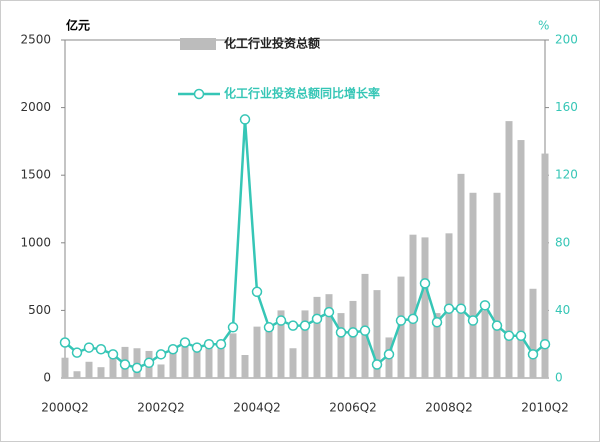 This screenshot has width=600, height=442. What do you see at coordinates (562, 242) in the screenshot?
I see `y2-tick-label: 80` at bounding box center [562, 242].